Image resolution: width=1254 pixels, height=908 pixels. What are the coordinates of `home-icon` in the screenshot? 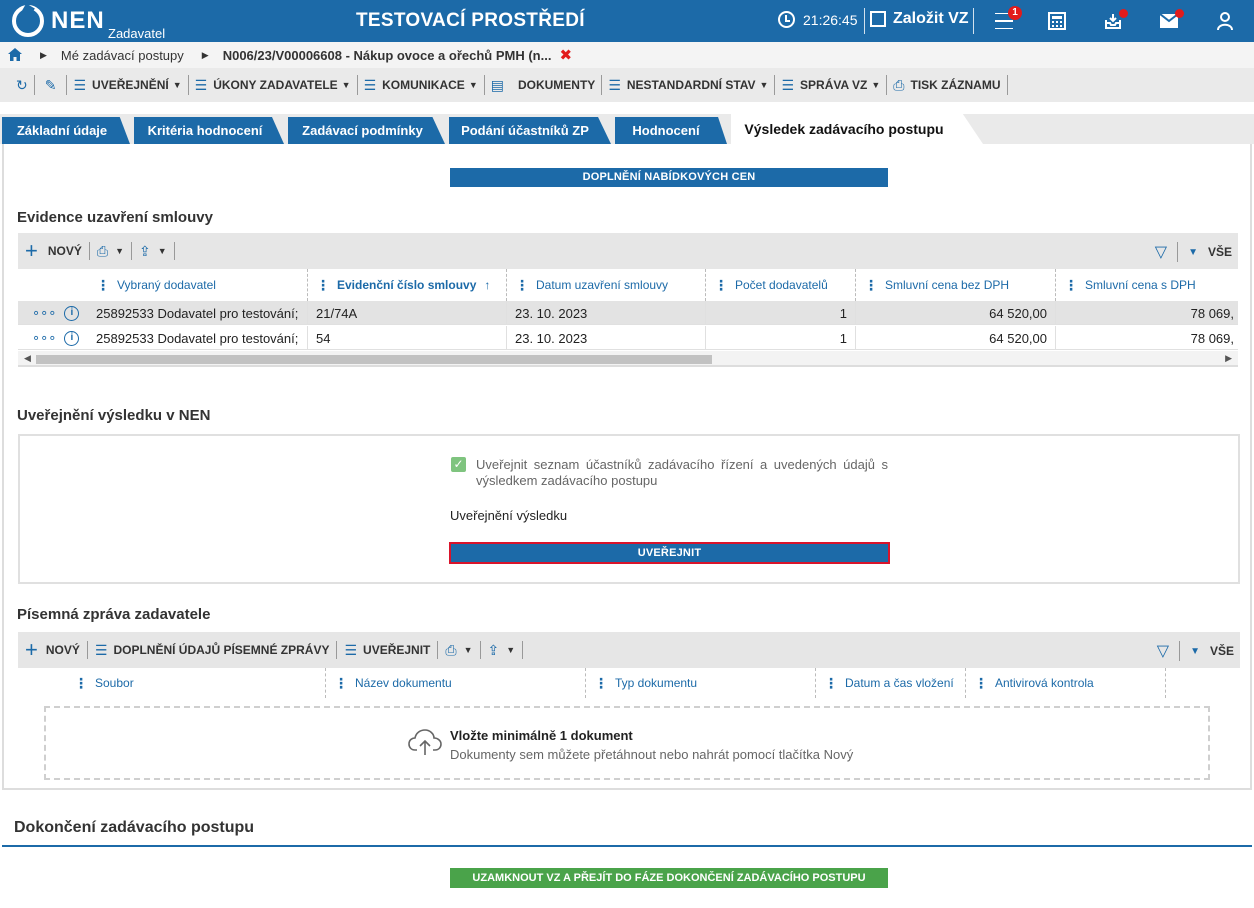 It's located at (15, 55).